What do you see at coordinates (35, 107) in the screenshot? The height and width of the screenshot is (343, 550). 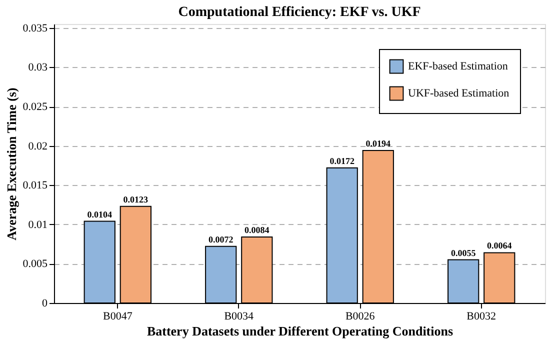 I see `y-tick-label: 0.025` at bounding box center [35, 107].